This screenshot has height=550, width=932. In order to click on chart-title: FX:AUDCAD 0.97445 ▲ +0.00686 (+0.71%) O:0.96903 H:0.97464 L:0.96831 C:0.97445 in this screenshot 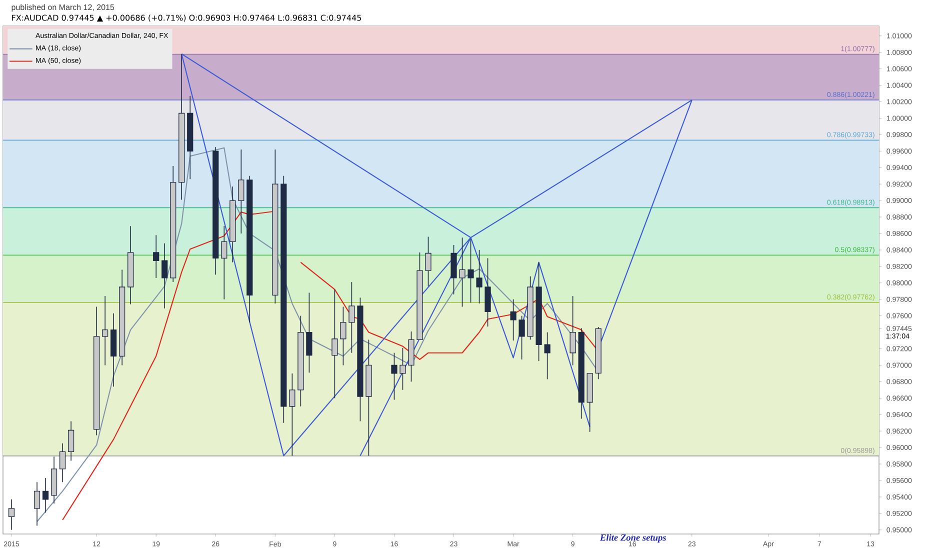, I will do `click(187, 18)`.